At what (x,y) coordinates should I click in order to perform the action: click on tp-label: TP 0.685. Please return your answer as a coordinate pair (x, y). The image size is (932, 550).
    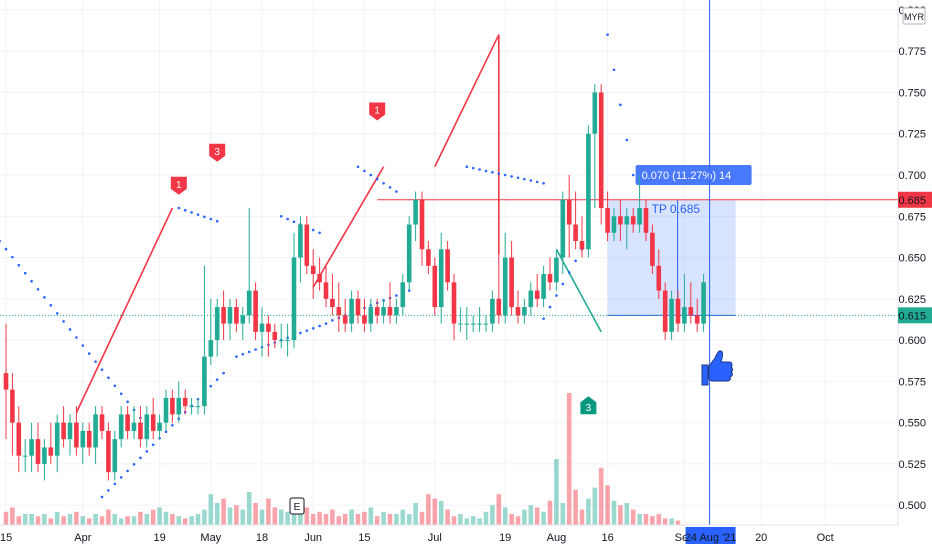
    Looking at the image, I should click on (676, 209).